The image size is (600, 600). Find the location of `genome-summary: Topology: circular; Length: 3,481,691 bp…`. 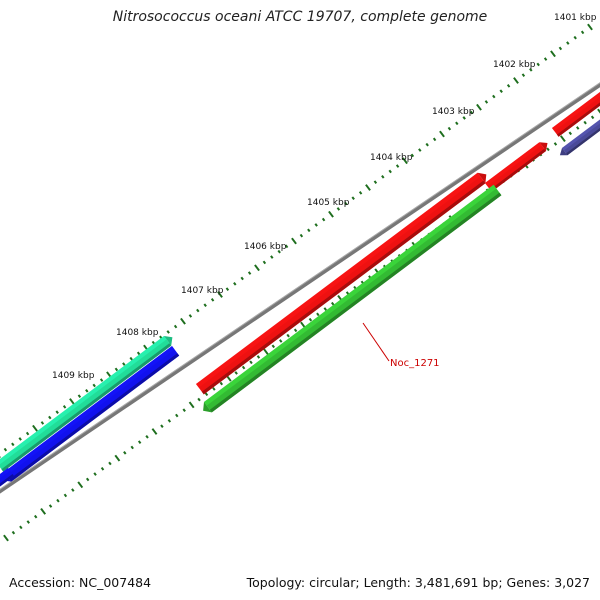

genome-summary: Topology: circular; Length: 3,481,691 bp… is located at coordinates (418, 582).